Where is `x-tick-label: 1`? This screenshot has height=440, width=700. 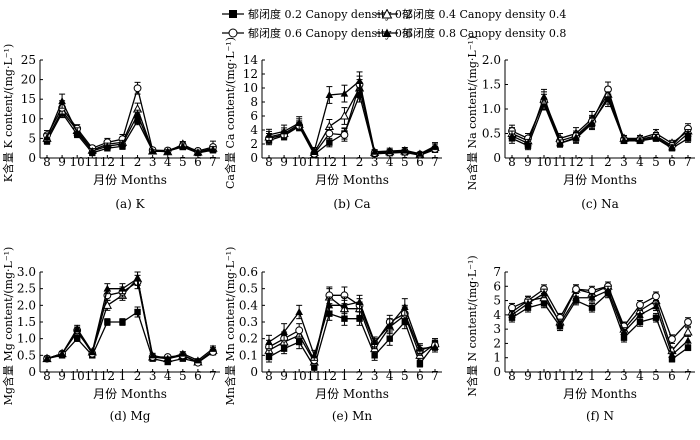
x-tick-label: 1 is located at coordinates (345, 376).